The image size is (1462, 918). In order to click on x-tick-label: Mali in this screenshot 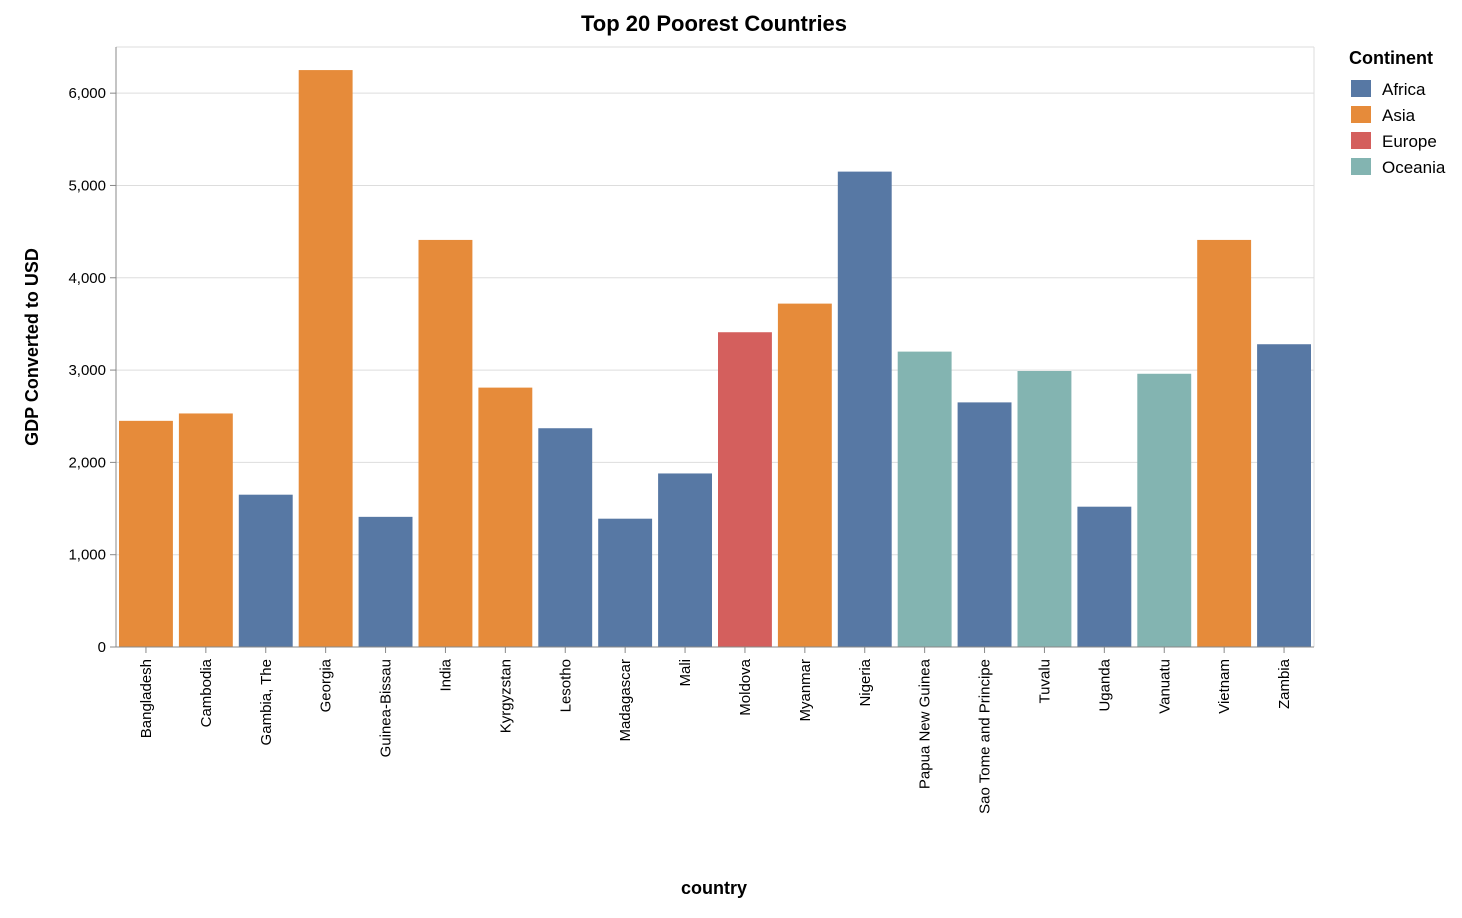, I will do `click(685, 673)`.